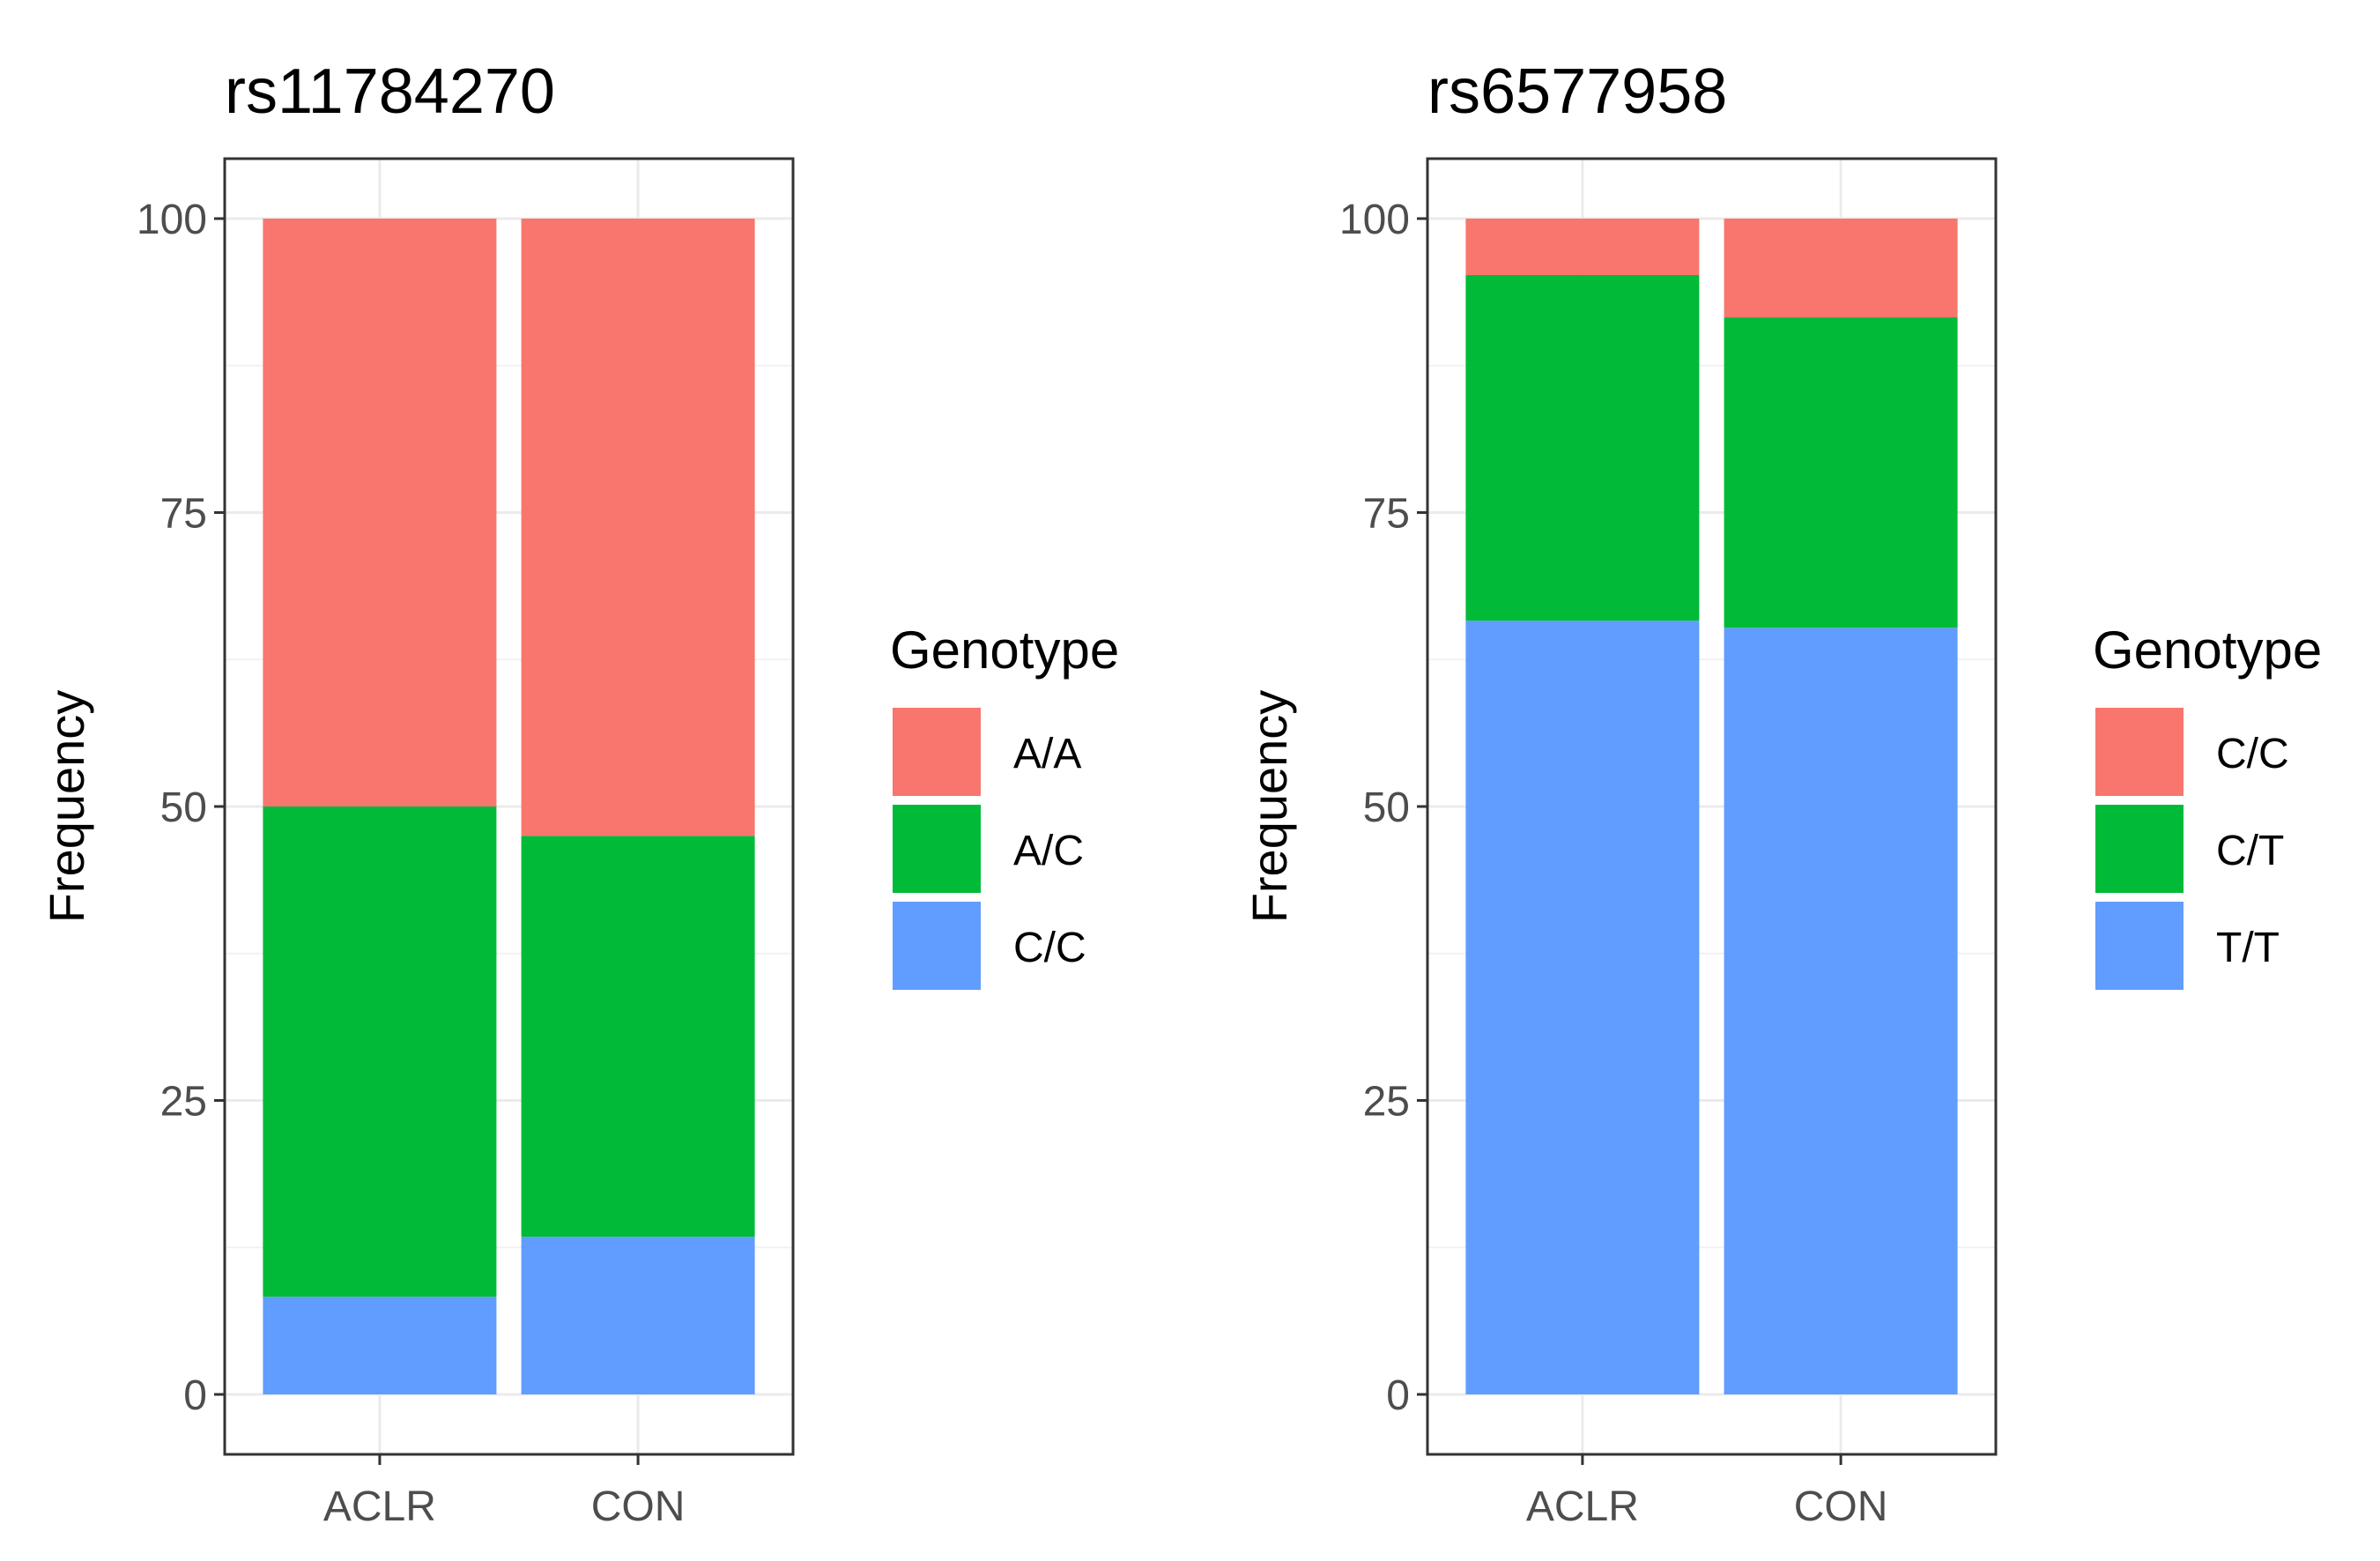 Image resolution: width=2380 pixels, height=1561 pixels. What do you see at coordinates (380, 1052) in the screenshot?
I see `bar-aclr-a-c` at bounding box center [380, 1052].